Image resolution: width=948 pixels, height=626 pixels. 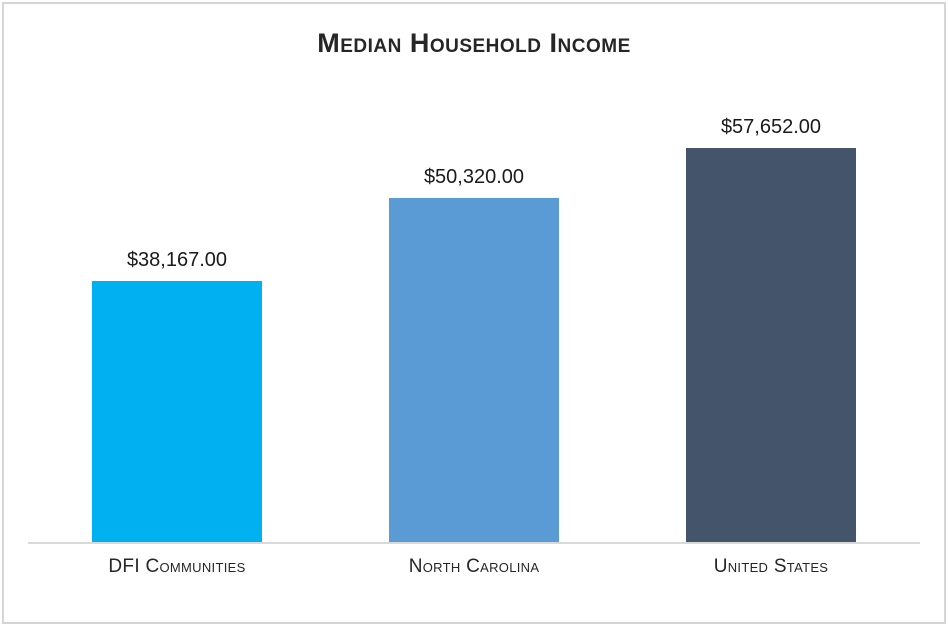 I want to click on data-label-north-carolina: $50,320.00, so click(x=474, y=177).